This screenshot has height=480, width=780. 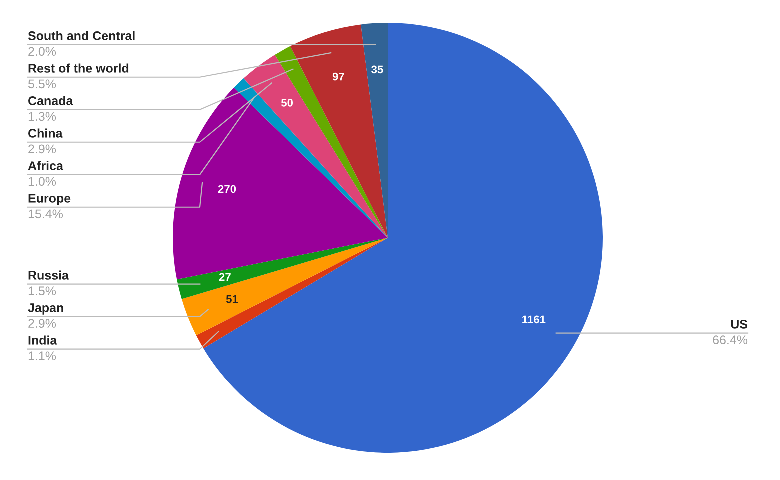 I want to click on slice-label: South and Central, so click(x=81, y=35).